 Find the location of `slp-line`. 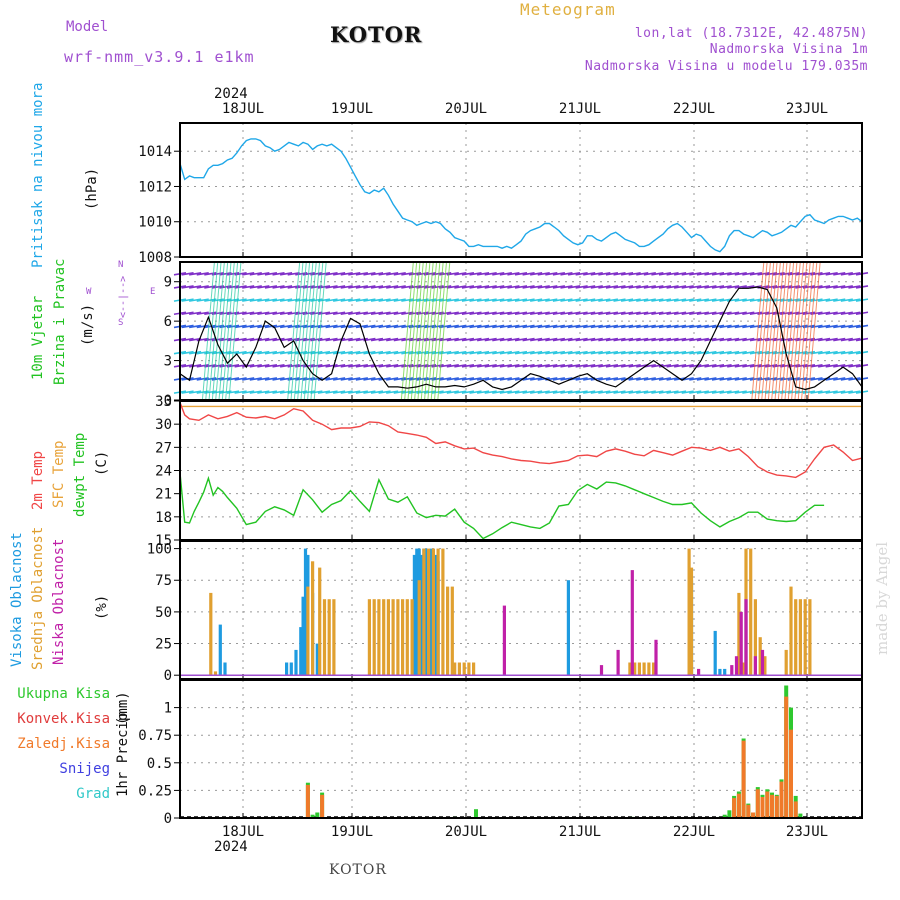

slp-line is located at coordinates (521, 195).